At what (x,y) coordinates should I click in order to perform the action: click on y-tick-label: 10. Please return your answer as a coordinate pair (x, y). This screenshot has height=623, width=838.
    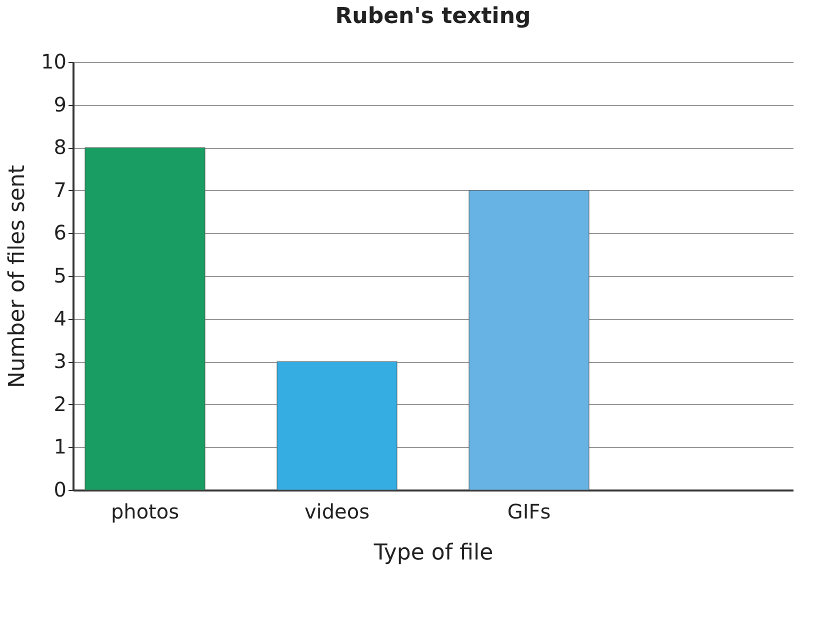
    Looking at the image, I should click on (53, 62).